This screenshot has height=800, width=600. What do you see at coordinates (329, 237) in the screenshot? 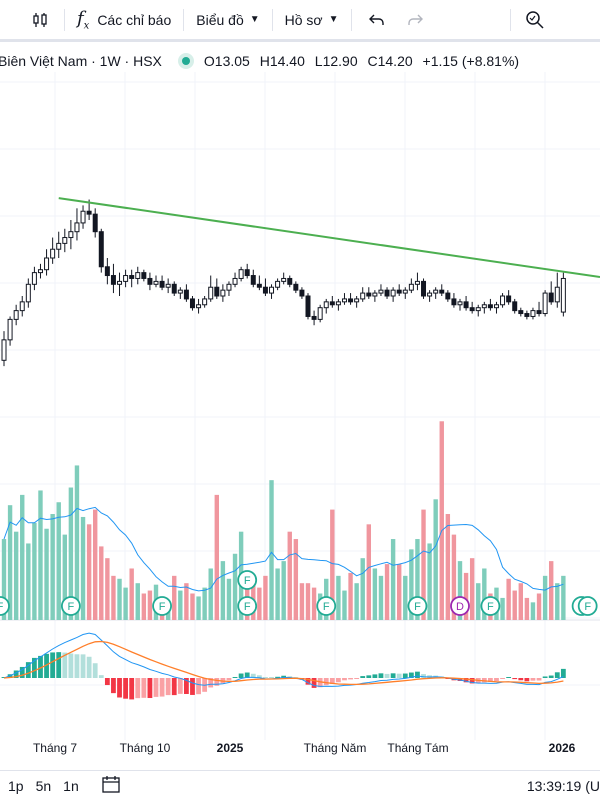
I see `trendline` at bounding box center [329, 237].